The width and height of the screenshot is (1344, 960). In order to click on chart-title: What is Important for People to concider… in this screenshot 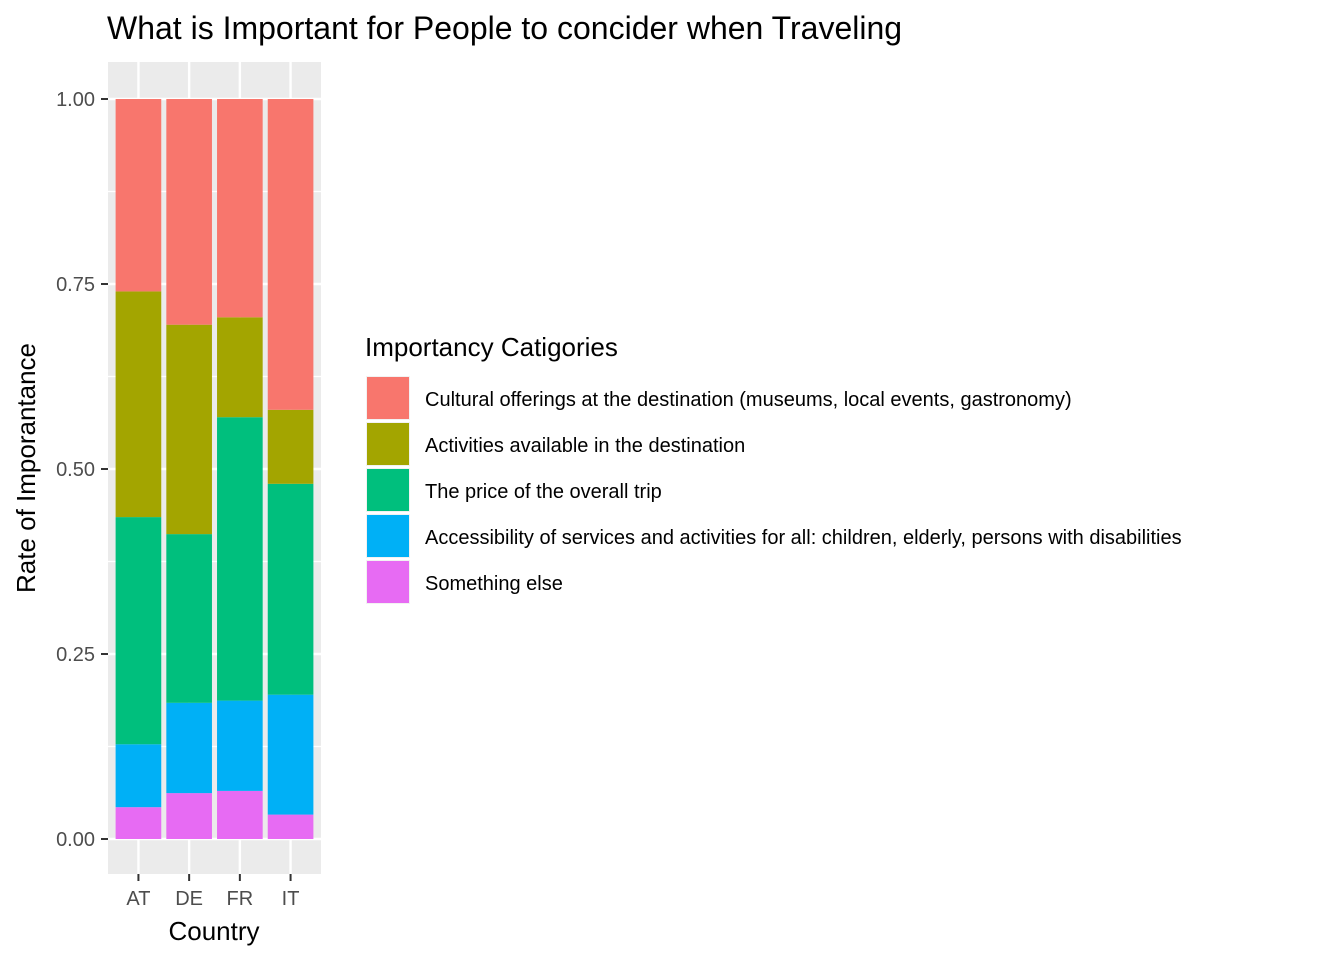, I will do `click(504, 28)`.